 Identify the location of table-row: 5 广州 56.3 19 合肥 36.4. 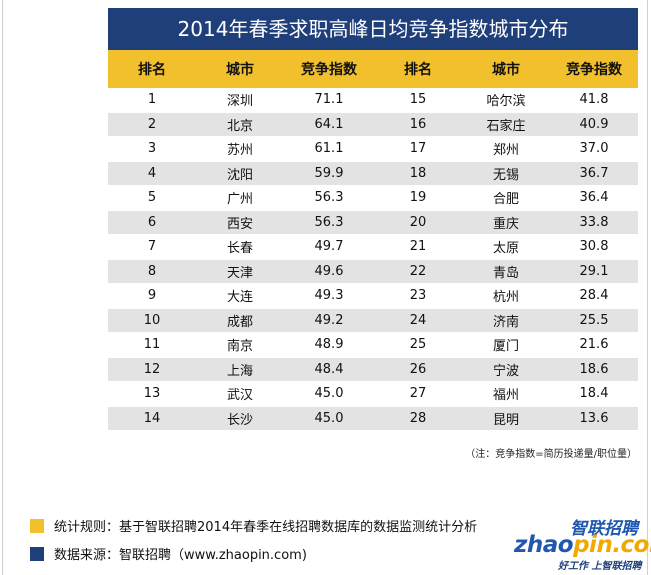
(373, 198).